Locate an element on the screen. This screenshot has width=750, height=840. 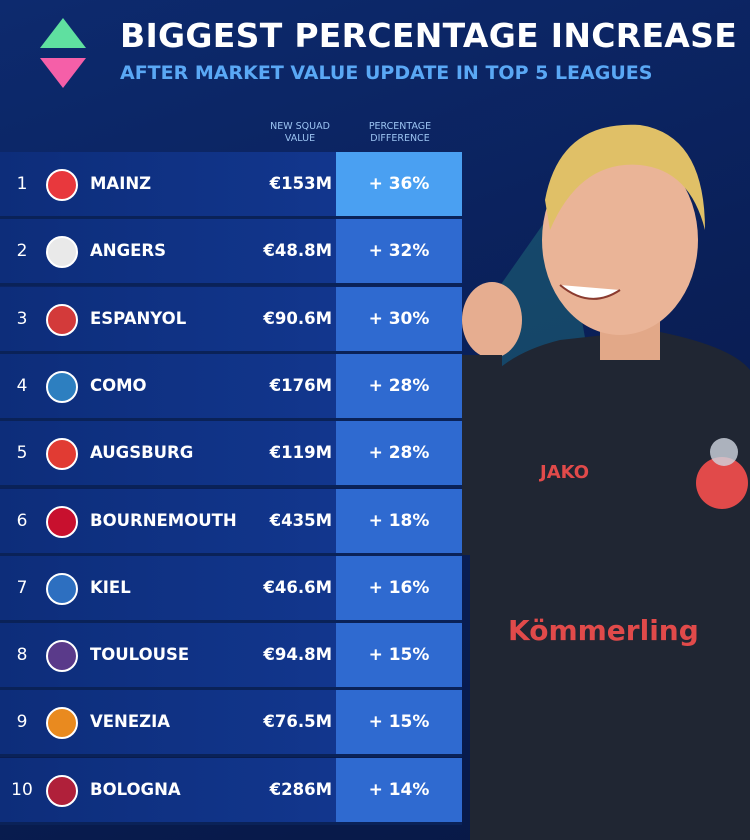
club-name: AUGSBURG is located at coordinates (142, 453).